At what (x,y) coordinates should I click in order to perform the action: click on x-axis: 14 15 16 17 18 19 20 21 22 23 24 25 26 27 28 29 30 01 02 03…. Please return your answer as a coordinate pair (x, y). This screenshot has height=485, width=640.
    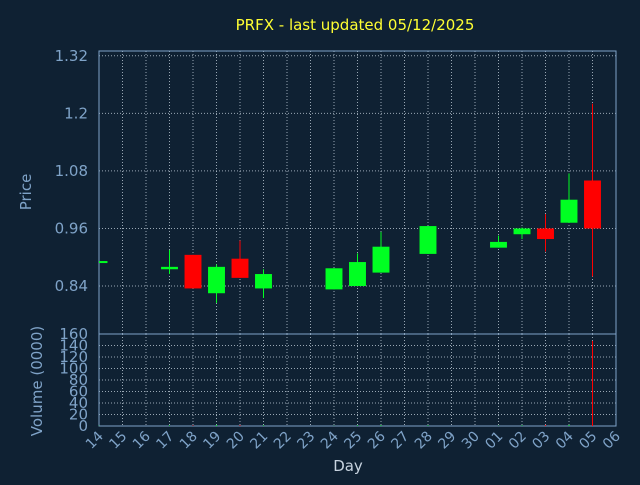
    Looking at the image, I should click on (353, 440).